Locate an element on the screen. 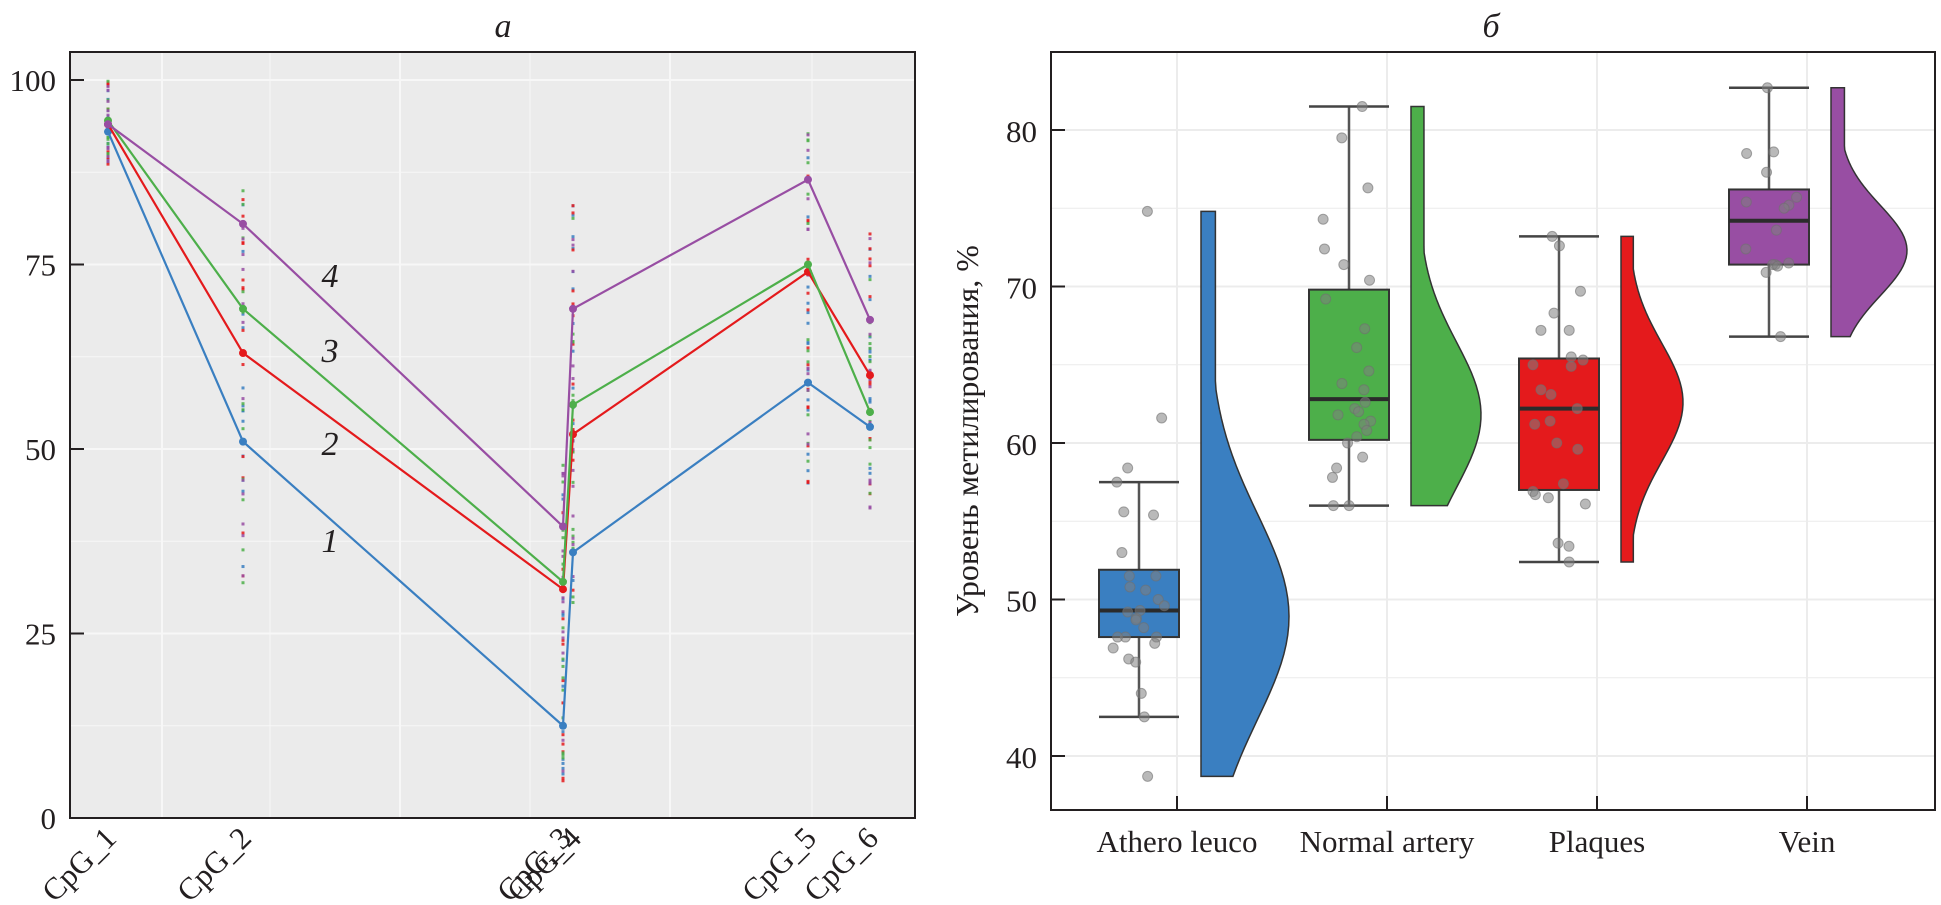 The width and height of the screenshot is (1941, 905). series-label-3: 3 is located at coordinates (330, 351).